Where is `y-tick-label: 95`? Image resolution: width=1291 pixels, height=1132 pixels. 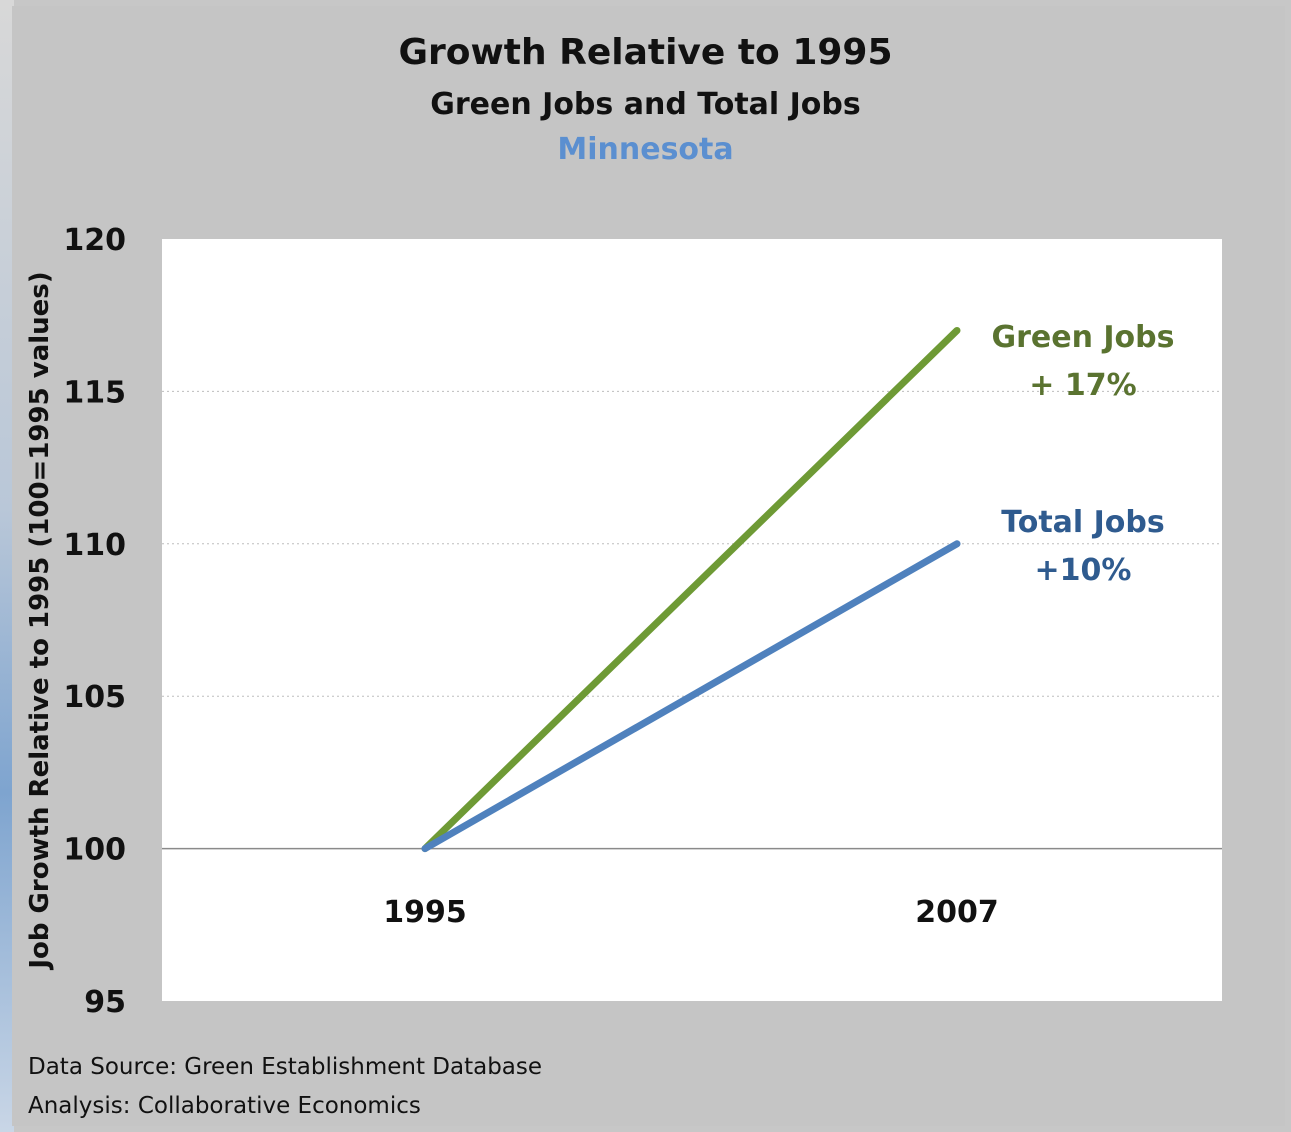
y-tick-label: 95 is located at coordinates (105, 1002).